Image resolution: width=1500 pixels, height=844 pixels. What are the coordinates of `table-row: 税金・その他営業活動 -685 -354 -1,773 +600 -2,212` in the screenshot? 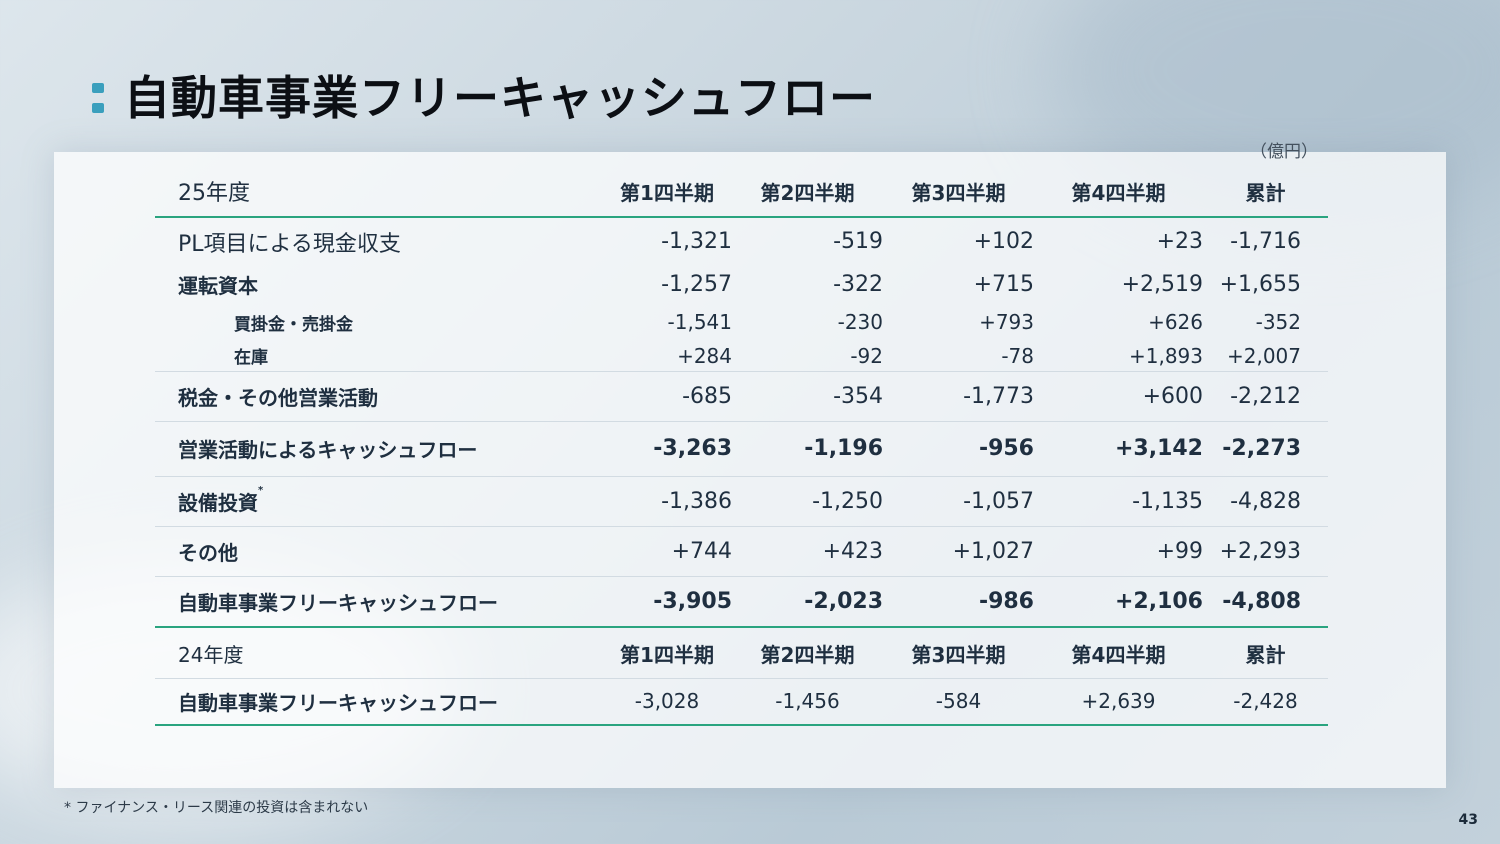 It's located at (741, 396).